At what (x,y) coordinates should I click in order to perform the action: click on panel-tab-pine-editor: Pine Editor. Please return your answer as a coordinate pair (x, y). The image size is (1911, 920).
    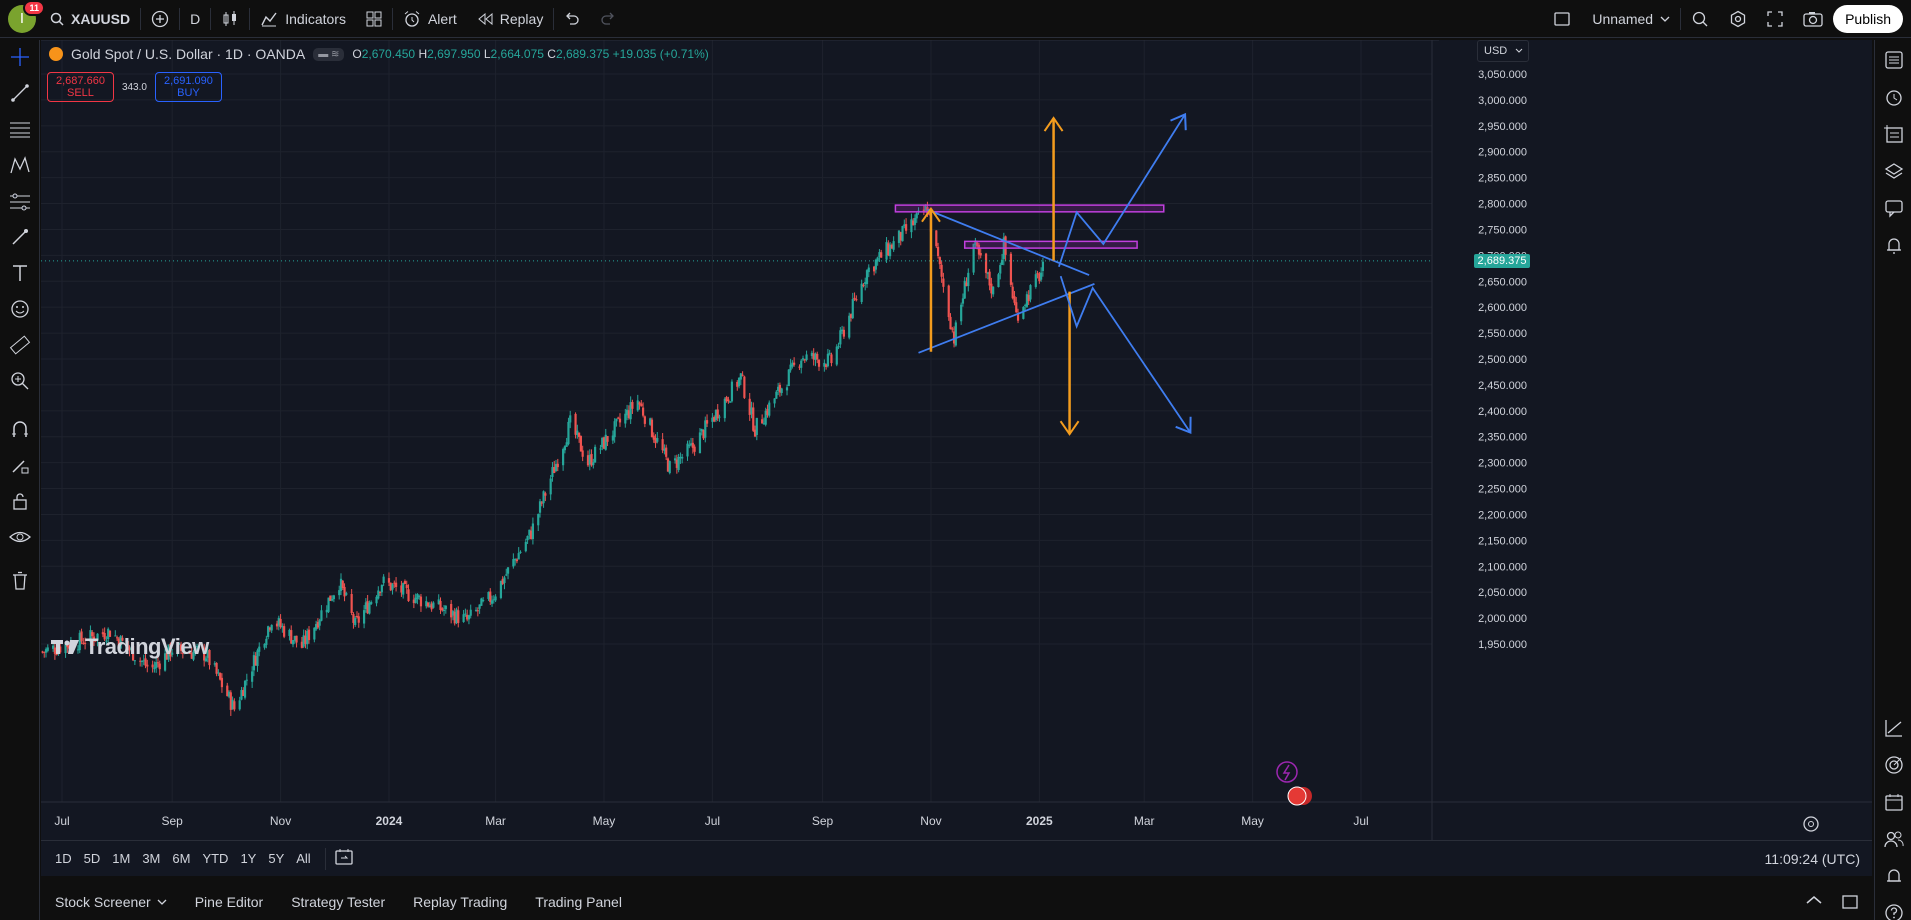
    Looking at the image, I should click on (229, 902).